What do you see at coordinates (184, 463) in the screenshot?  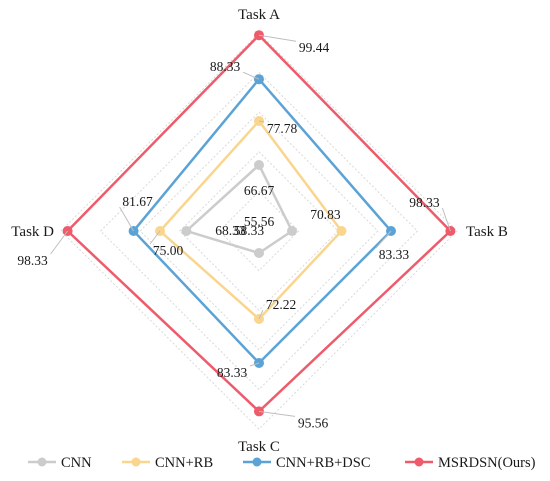 I see `legend-label-cnn-rb: CNN+RB` at bounding box center [184, 463].